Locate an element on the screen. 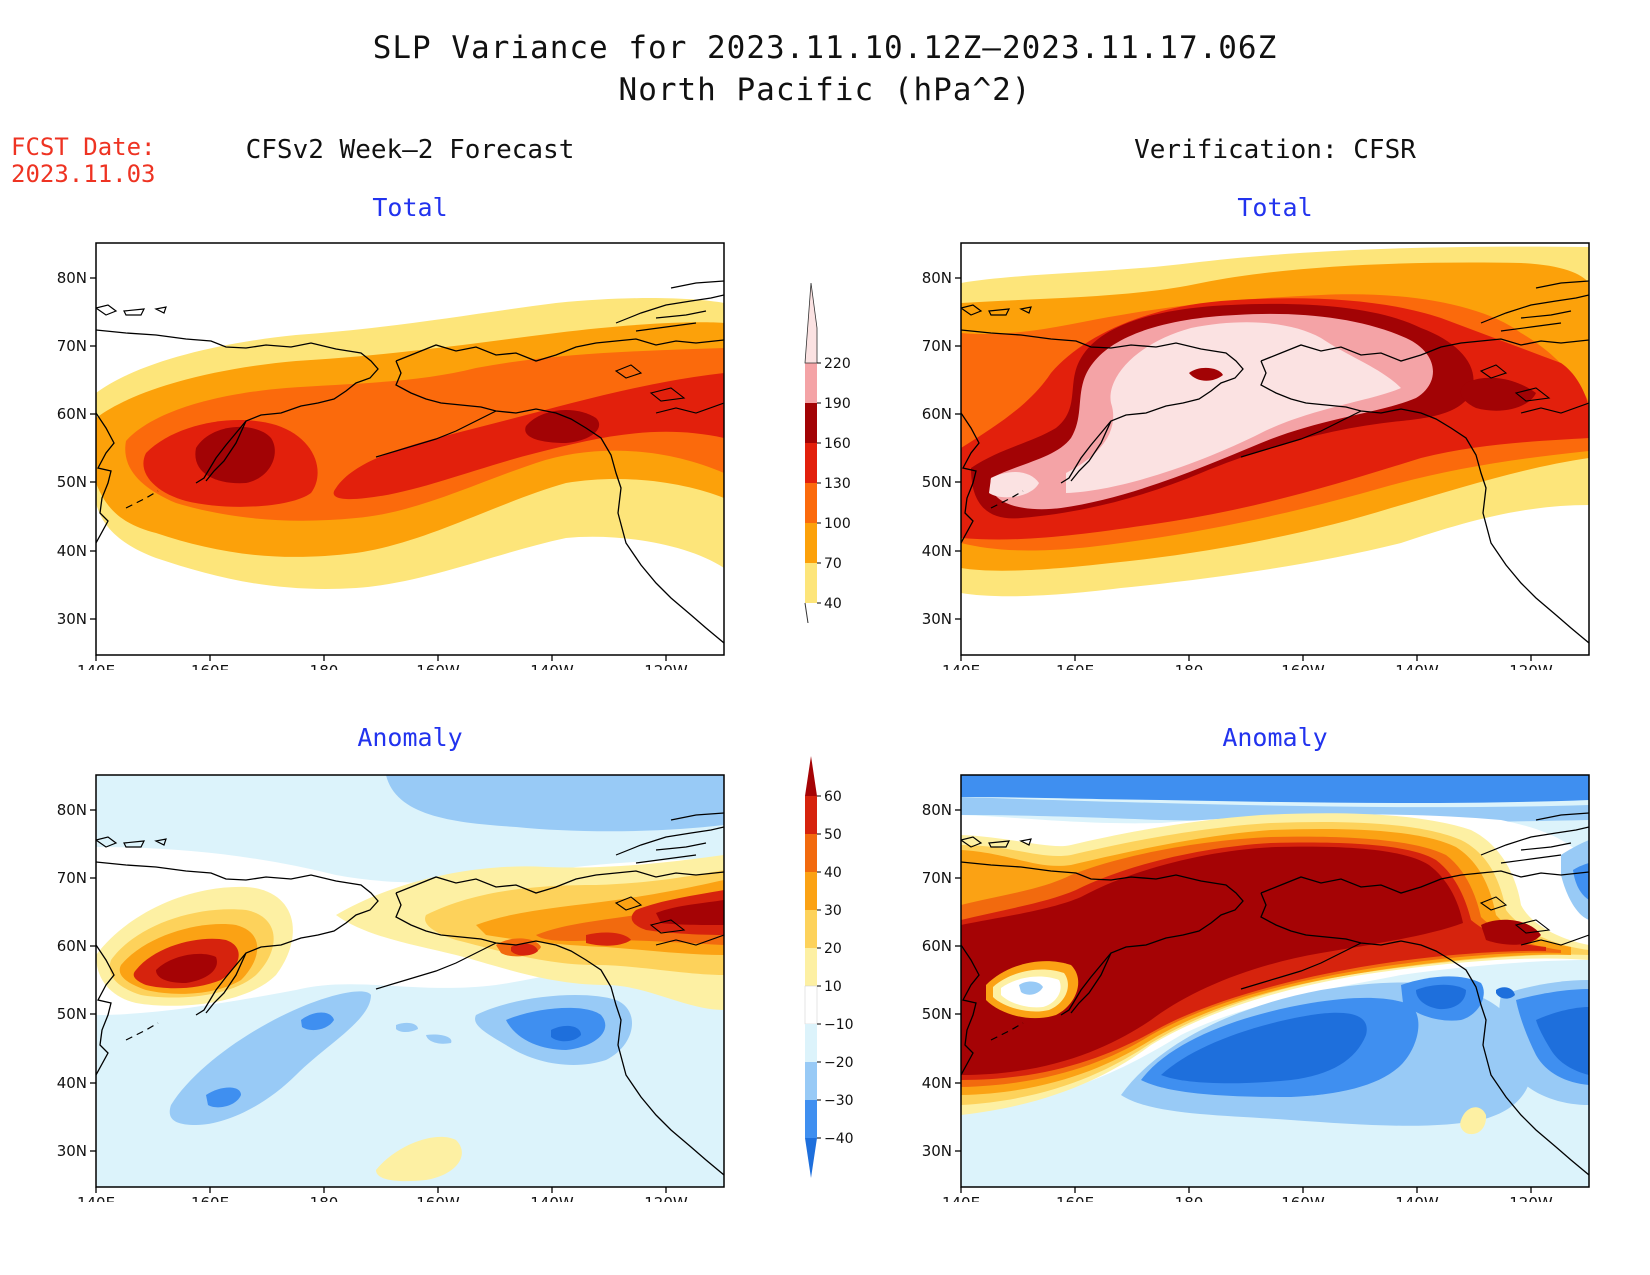  main-subtitle: North Pacific (hPa^2) is located at coordinates (825, 90).